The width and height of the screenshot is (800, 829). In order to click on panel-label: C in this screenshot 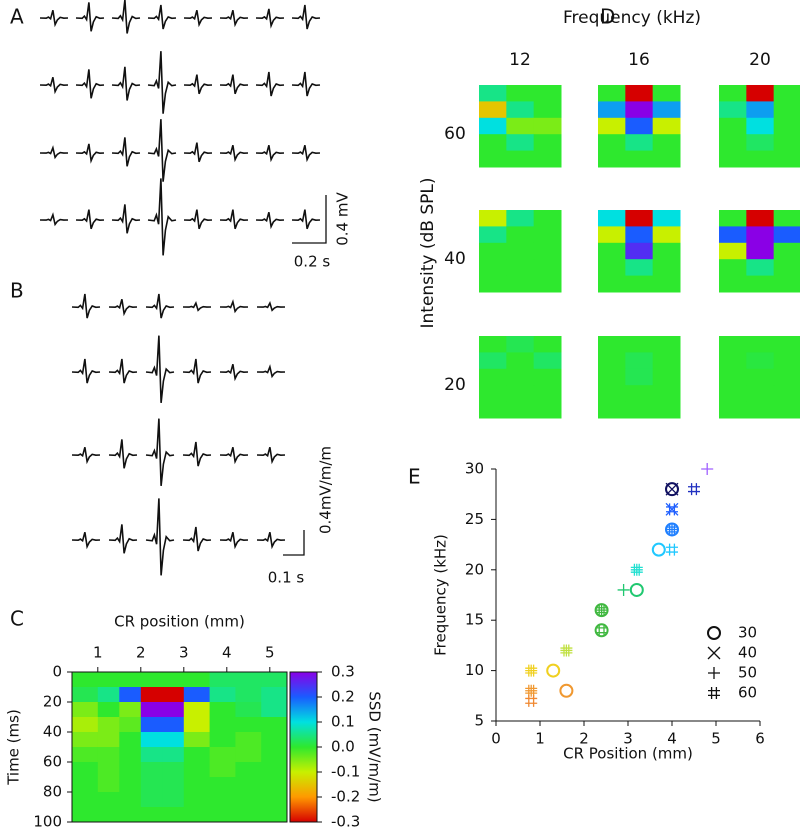, I will do `click(17, 619)`.